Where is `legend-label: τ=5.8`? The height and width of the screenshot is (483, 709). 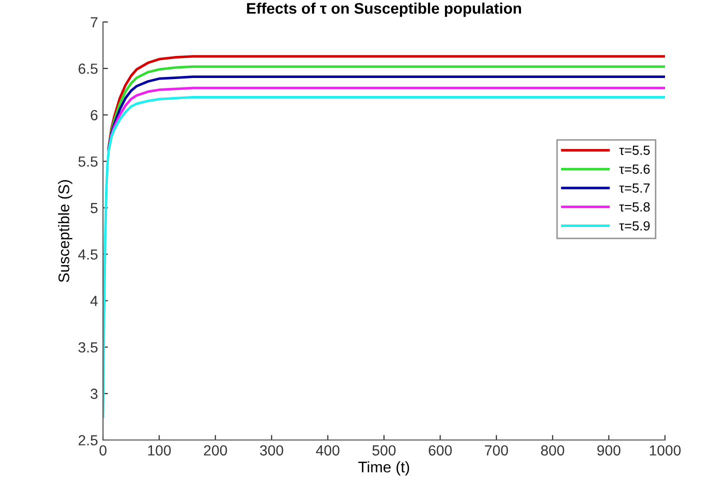 legend-label: τ=5.8 is located at coordinates (634, 207).